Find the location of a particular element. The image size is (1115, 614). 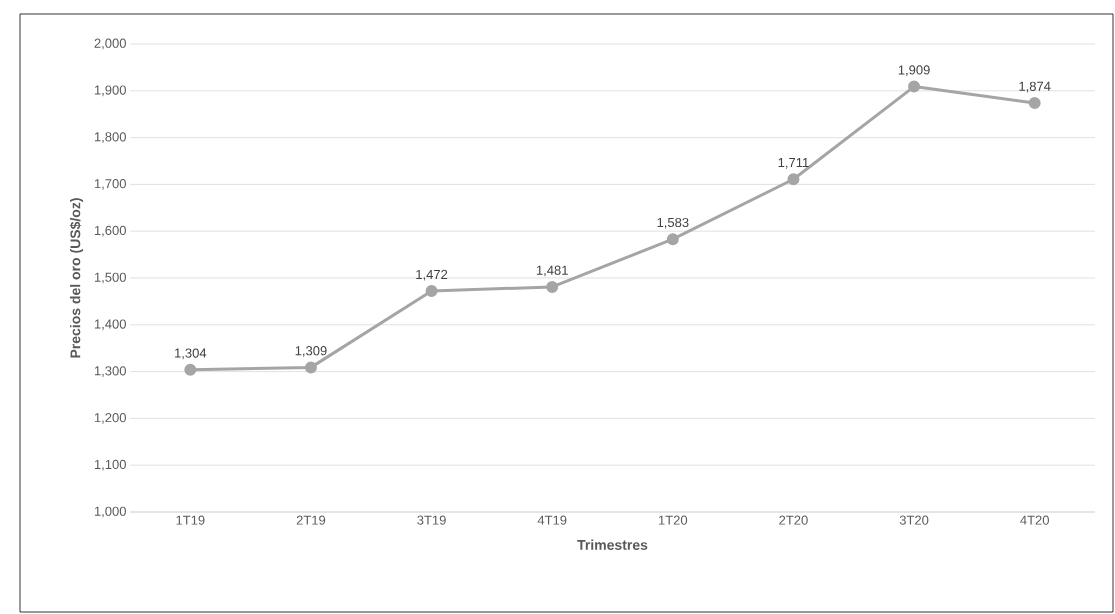

x-tick-label: 2T19 is located at coordinates (311, 520).